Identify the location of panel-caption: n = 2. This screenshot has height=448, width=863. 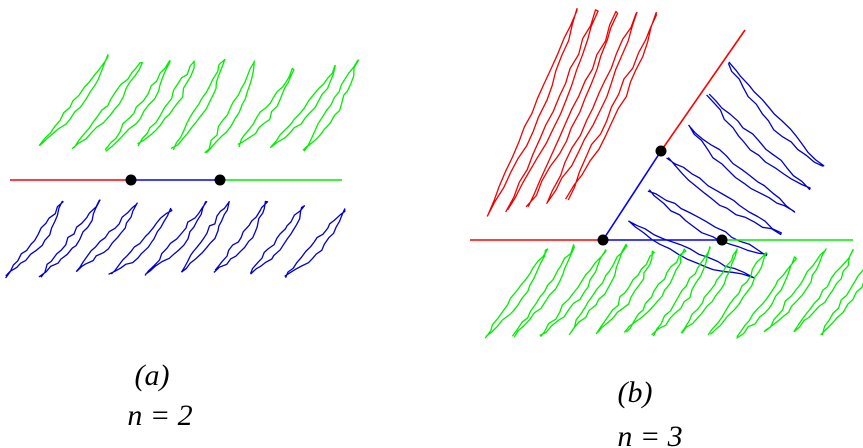
(159, 415).